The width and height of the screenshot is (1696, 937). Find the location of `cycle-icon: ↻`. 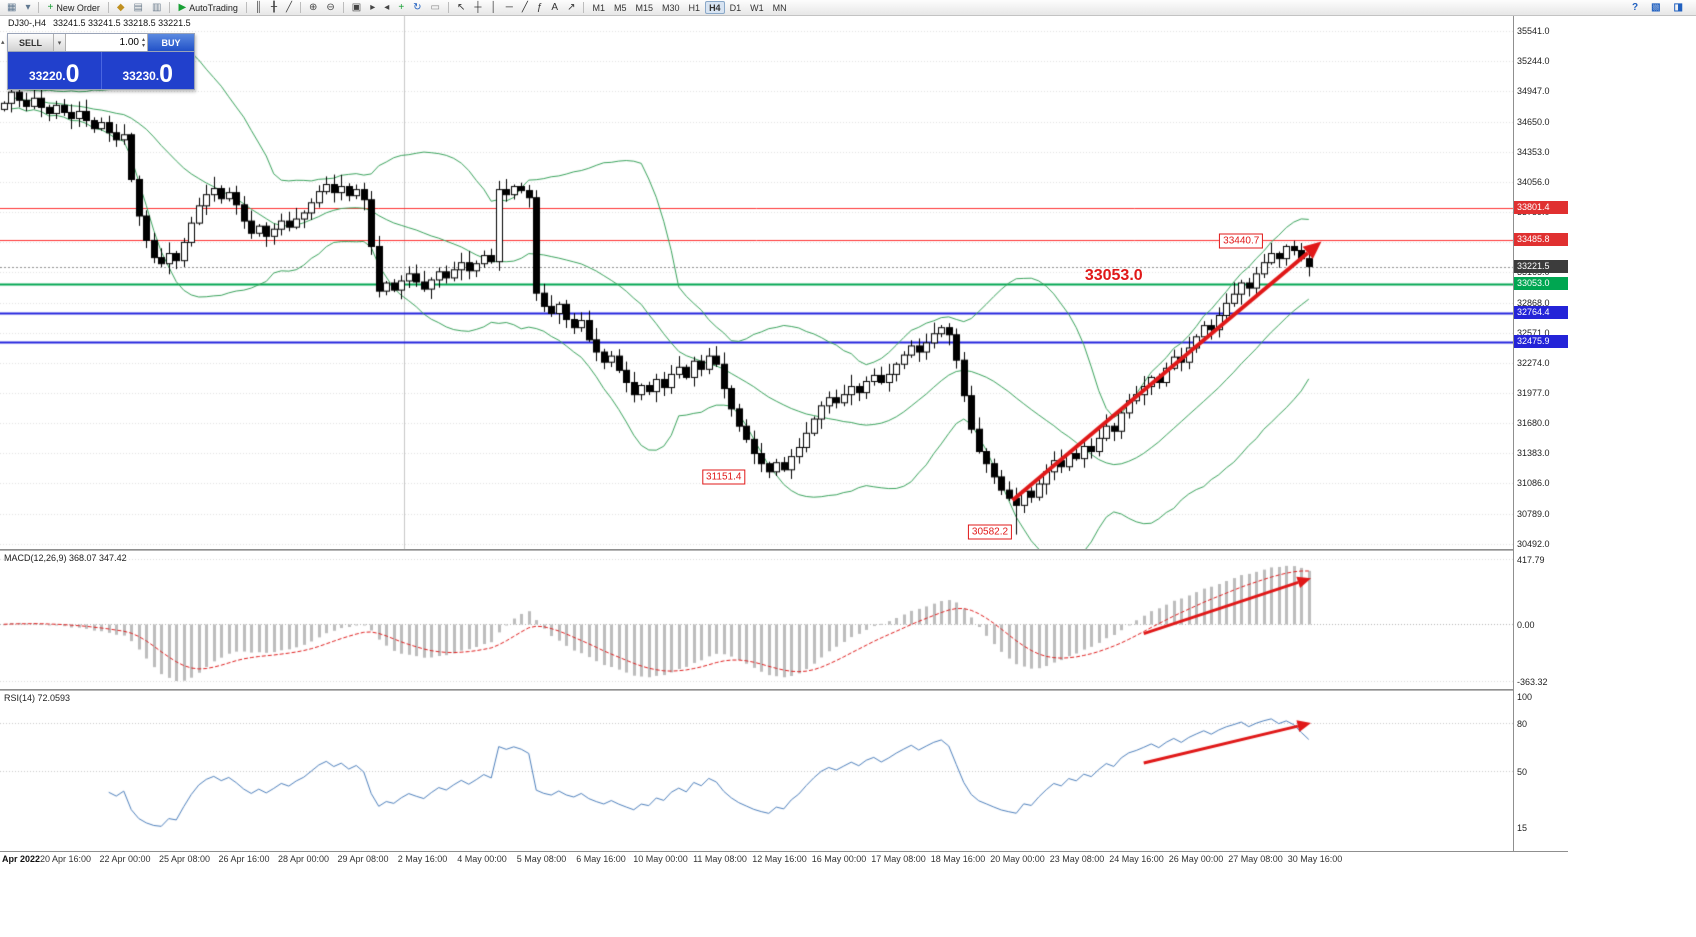

cycle-icon: ↻ is located at coordinates (417, 7).